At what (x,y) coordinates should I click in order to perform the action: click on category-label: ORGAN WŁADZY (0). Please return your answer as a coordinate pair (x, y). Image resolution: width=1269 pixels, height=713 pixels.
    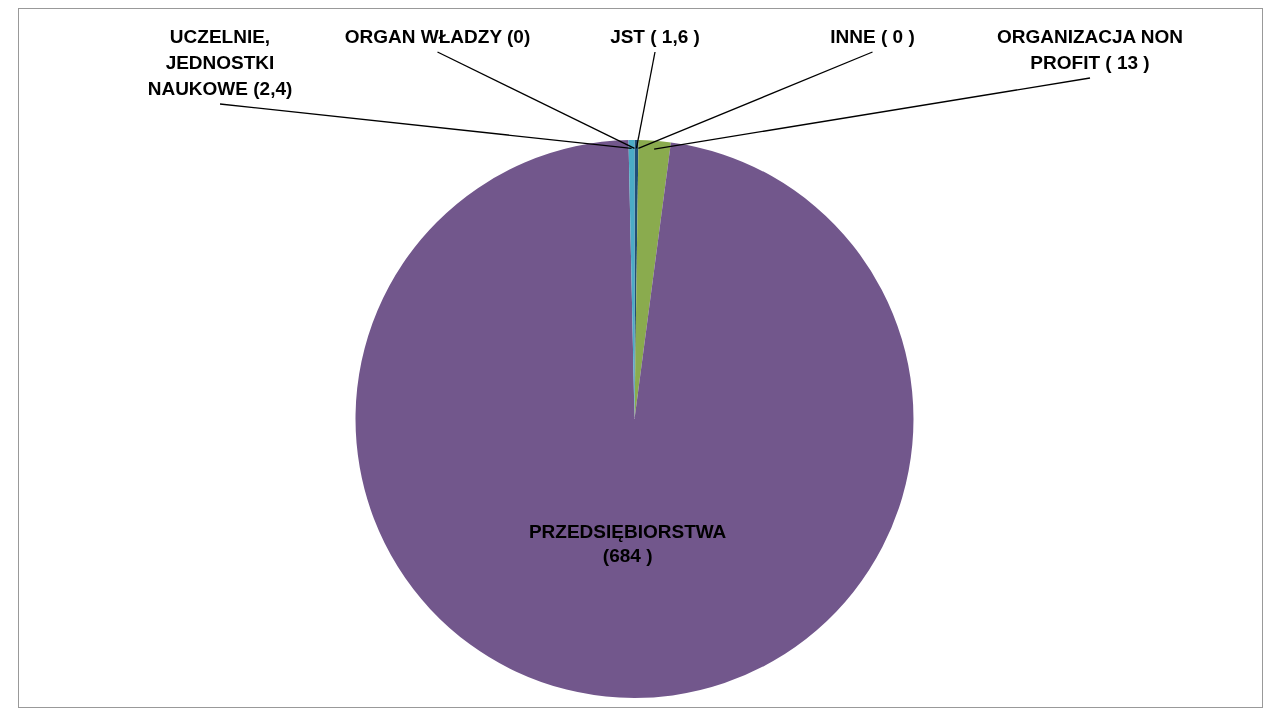
    Looking at the image, I should click on (437, 37).